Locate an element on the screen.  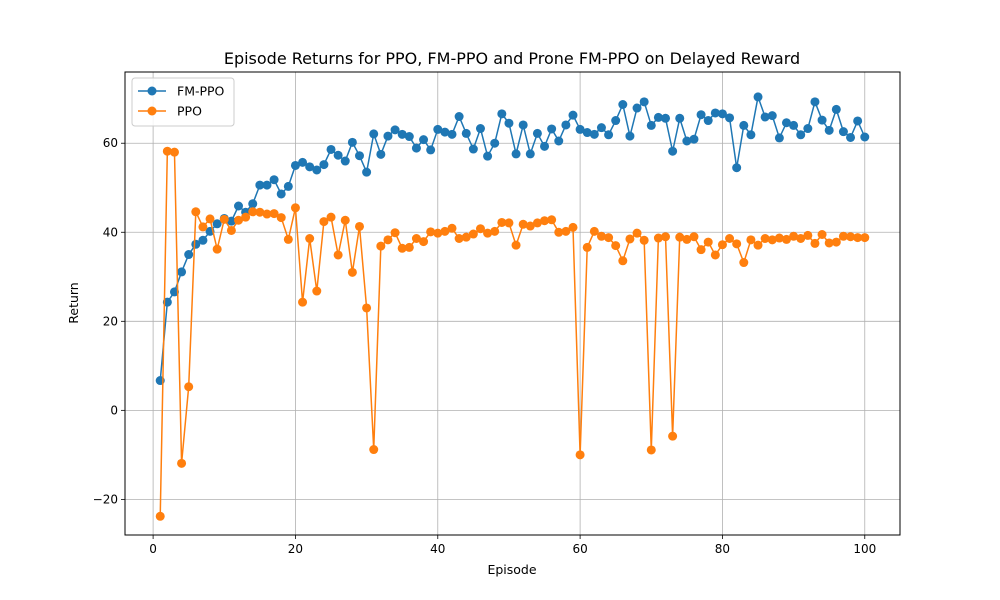
y-tick-label: 20 is located at coordinates (110, 321).